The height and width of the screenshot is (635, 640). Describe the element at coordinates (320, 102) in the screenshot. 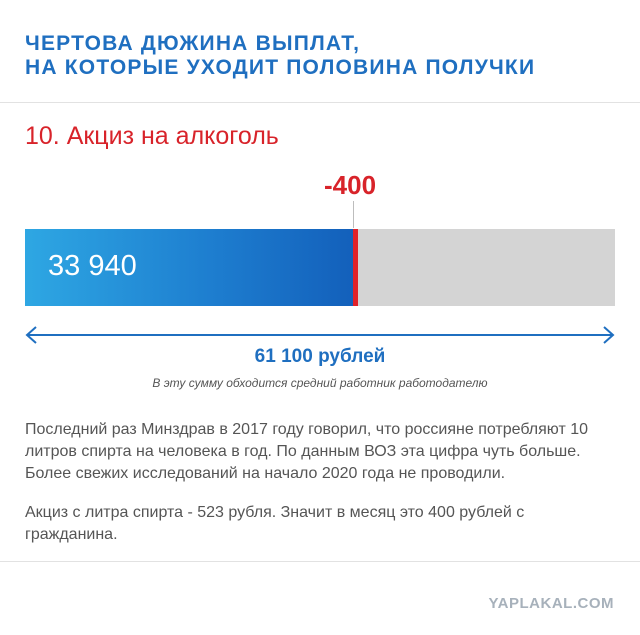

I see `header-divider` at that location.